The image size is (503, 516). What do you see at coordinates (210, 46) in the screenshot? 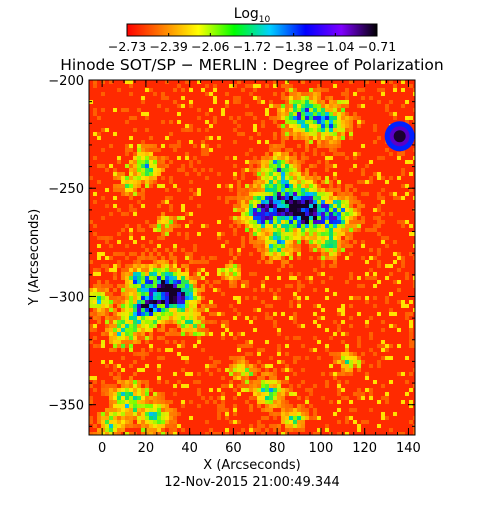
I see `colorbar-tick-label: −2.06` at bounding box center [210, 46].